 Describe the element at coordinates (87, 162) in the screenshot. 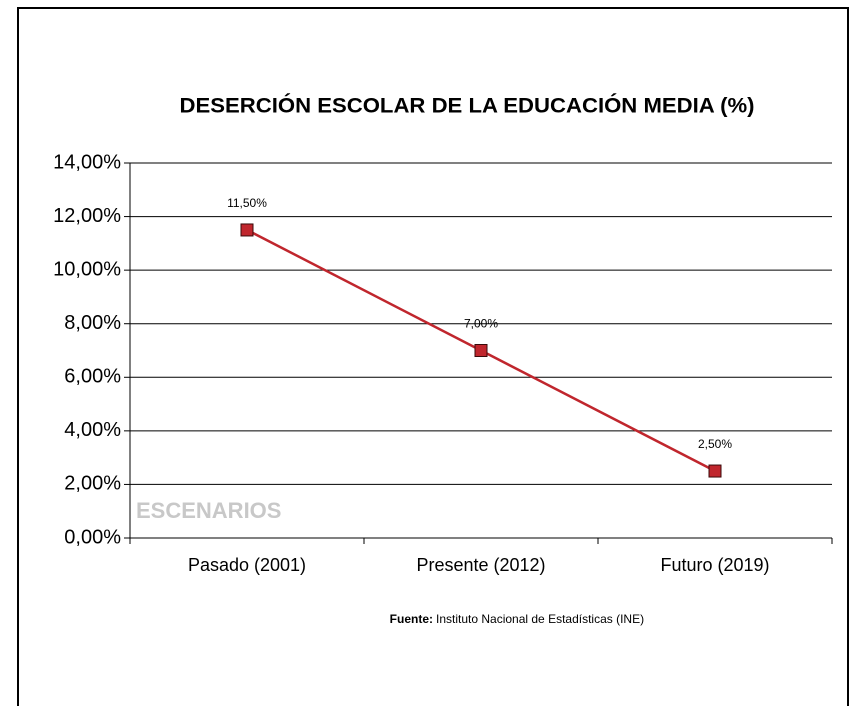

I see `y-tick-label: 14,00%` at that location.